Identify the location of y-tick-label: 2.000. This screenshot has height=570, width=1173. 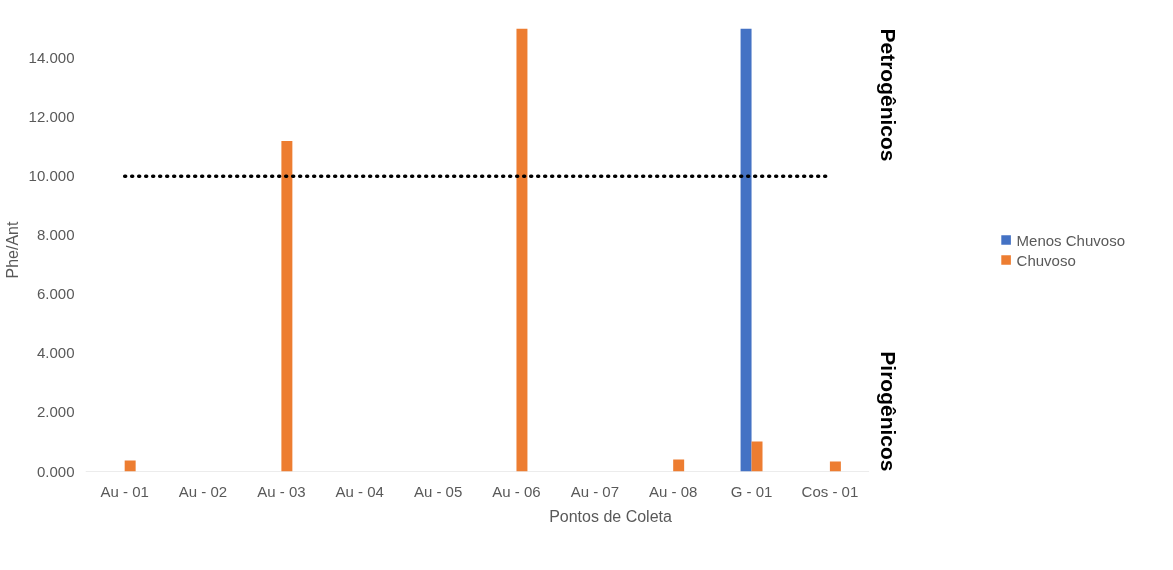
(55, 412).